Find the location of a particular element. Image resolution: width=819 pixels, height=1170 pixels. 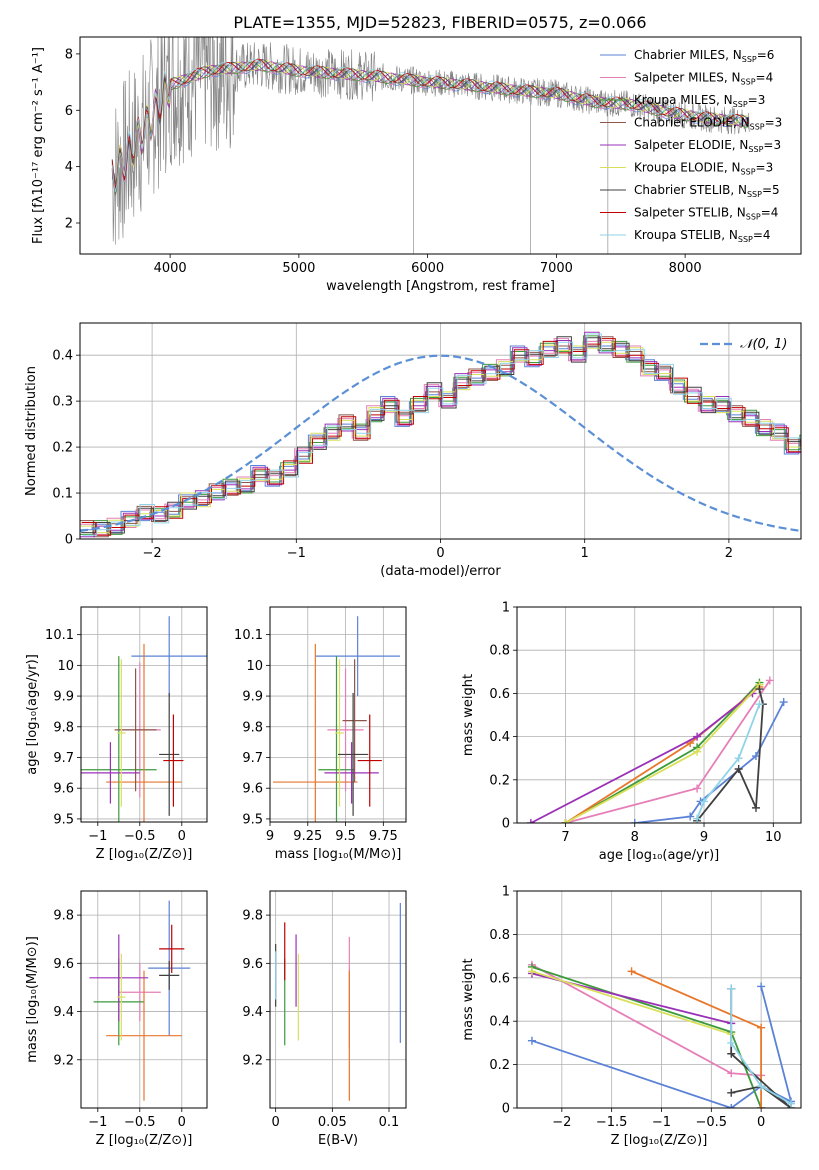

age-vs-mass-panel-ytick-label: 10.1 is located at coordinates (248, 635).